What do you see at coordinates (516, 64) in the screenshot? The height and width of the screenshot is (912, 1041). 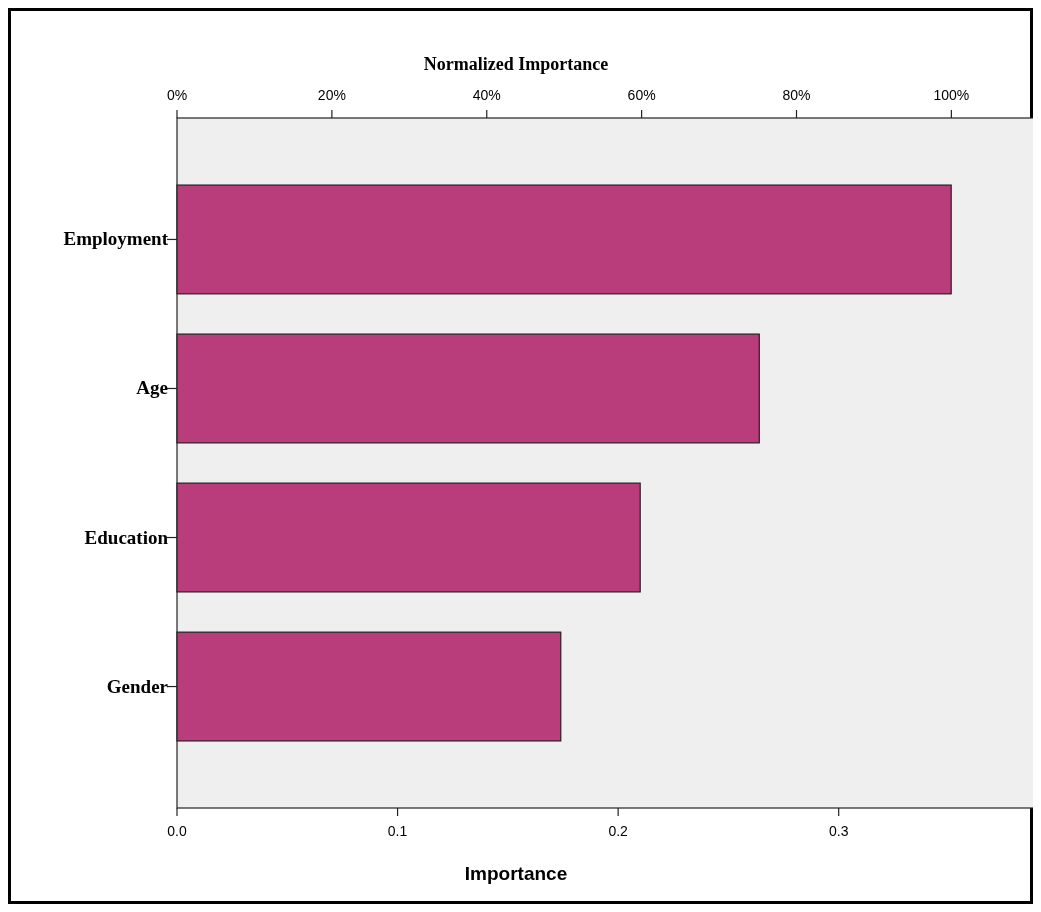 I see `x2-axis-title: Normalized Importance` at bounding box center [516, 64].